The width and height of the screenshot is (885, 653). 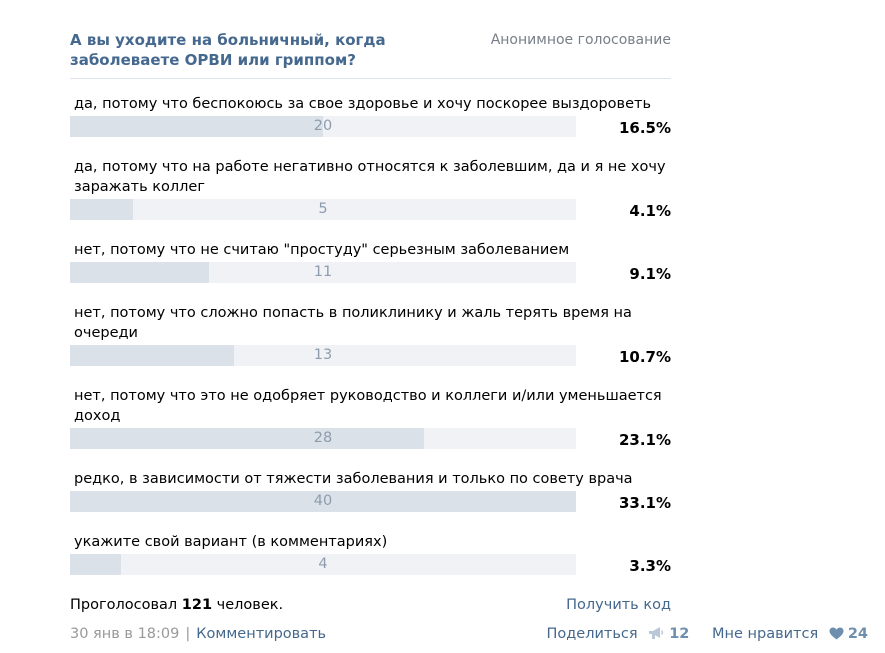 What do you see at coordinates (231, 542) in the screenshot?
I see `poll-answer-text: укажите свой вариант (в комментариях)` at bounding box center [231, 542].